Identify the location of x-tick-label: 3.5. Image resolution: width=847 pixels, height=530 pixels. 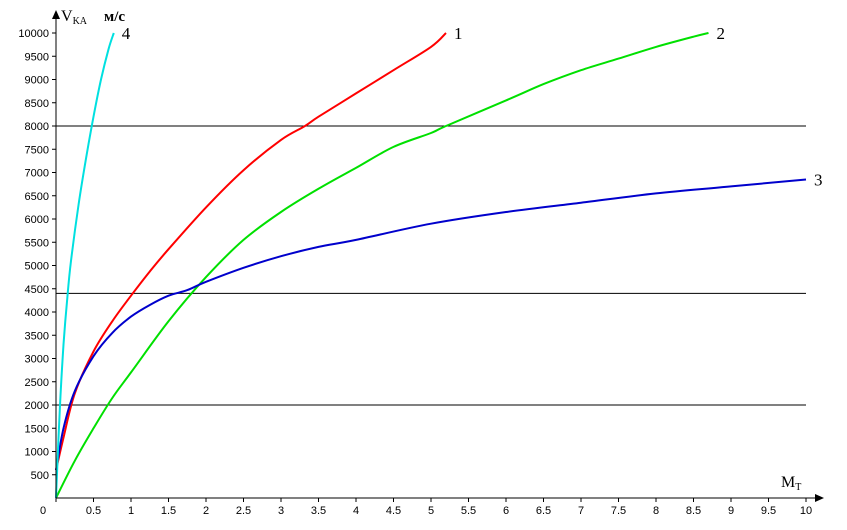
(318, 511).